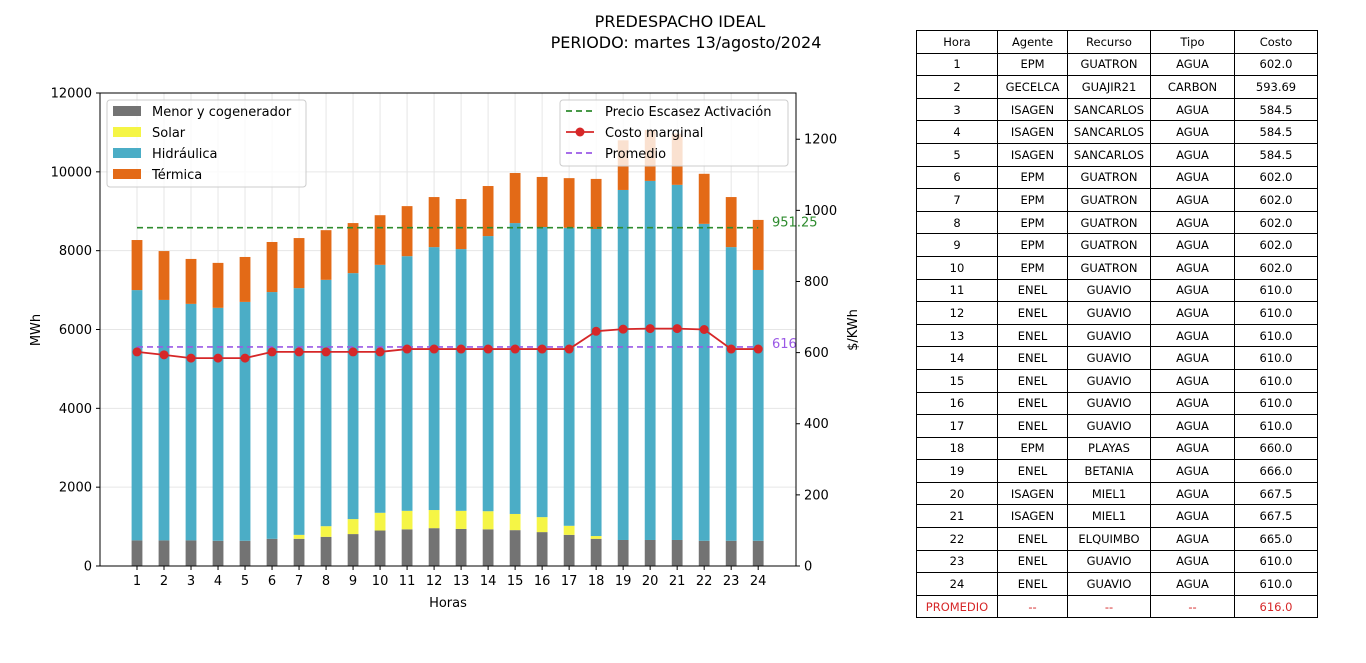 Image resolution: width=1366 pixels, height=663 pixels. What do you see at coordinates (1109, 154) in the screenshot?
I see `table-cell: SANCARLOS` at bounding box center [1109, 154].